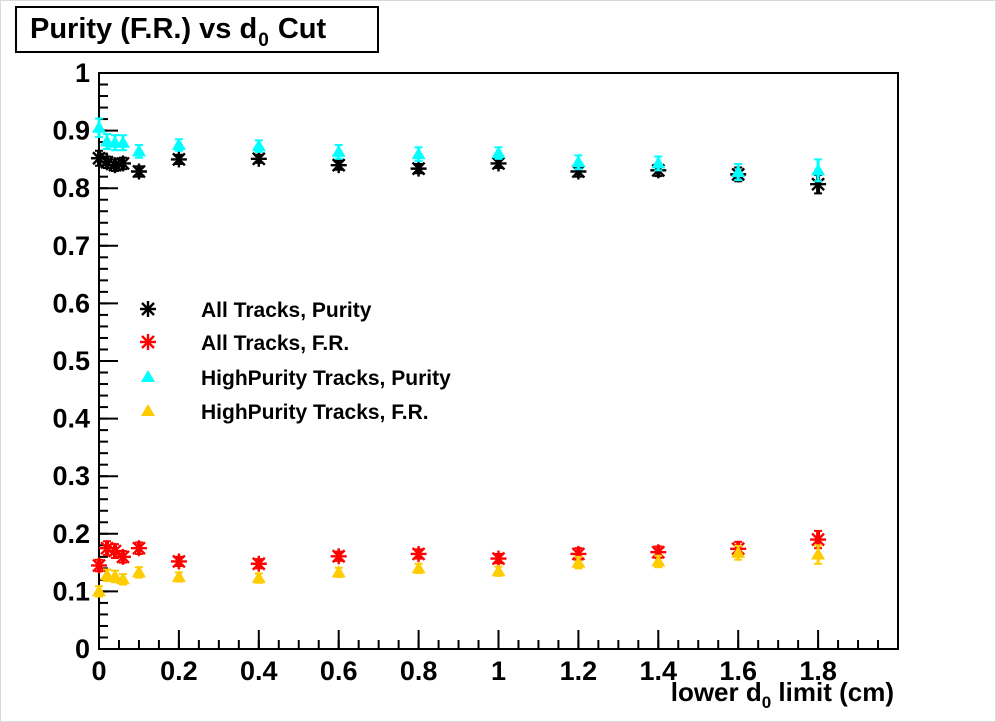  Describe the element at coordinates (144, 29) in the screenshot. I see `chart-title-main: Purity (F.R.) vs d` at that location.